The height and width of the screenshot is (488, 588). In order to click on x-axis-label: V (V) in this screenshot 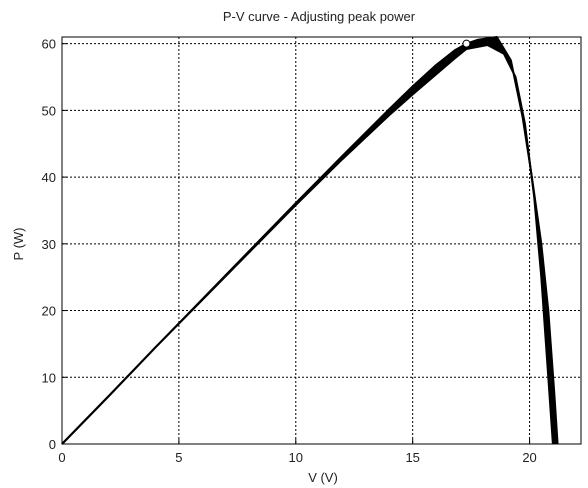, I will do `click(323, 477)`.